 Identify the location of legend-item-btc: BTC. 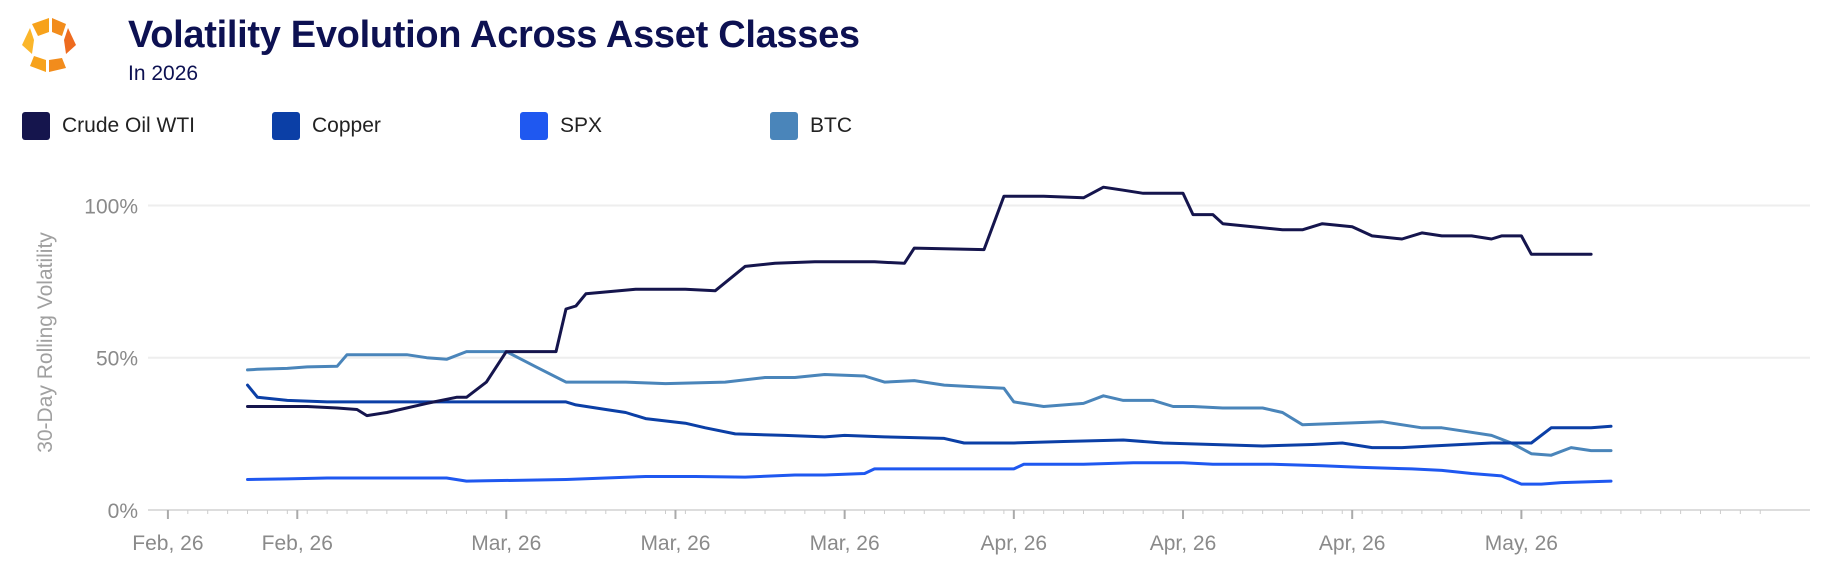
(811, 126).